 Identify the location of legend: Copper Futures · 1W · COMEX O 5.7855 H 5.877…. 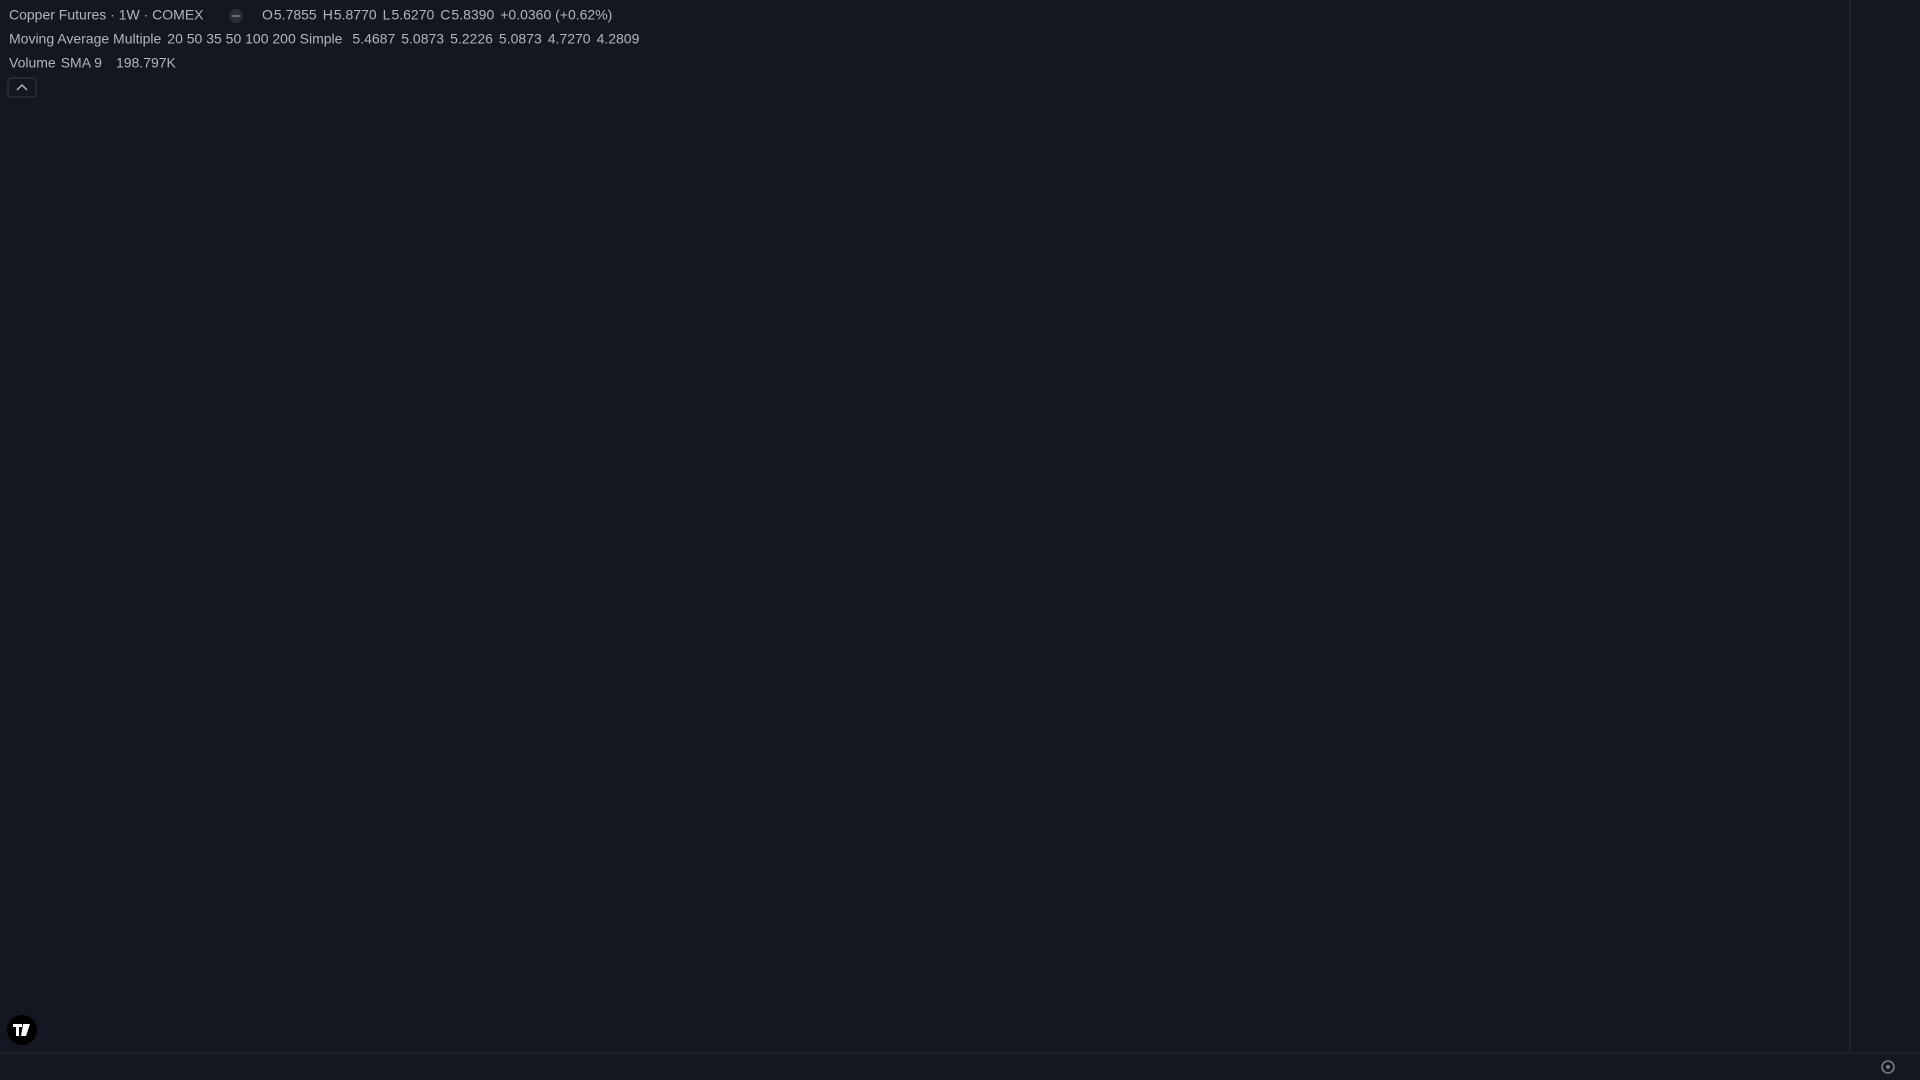
(324, 39).